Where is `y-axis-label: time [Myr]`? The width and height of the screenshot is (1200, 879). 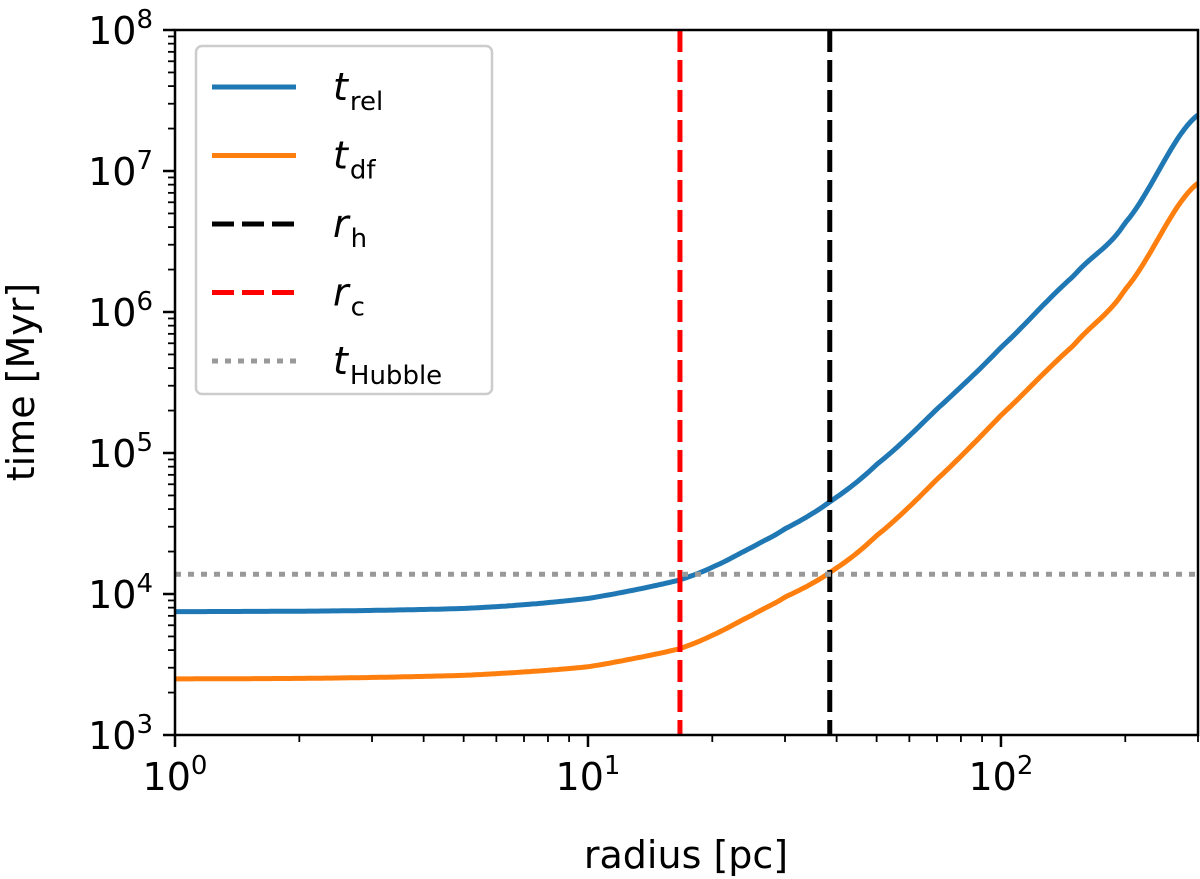
y-axis-label: time [Myr] is located at coordinates (21, 382).